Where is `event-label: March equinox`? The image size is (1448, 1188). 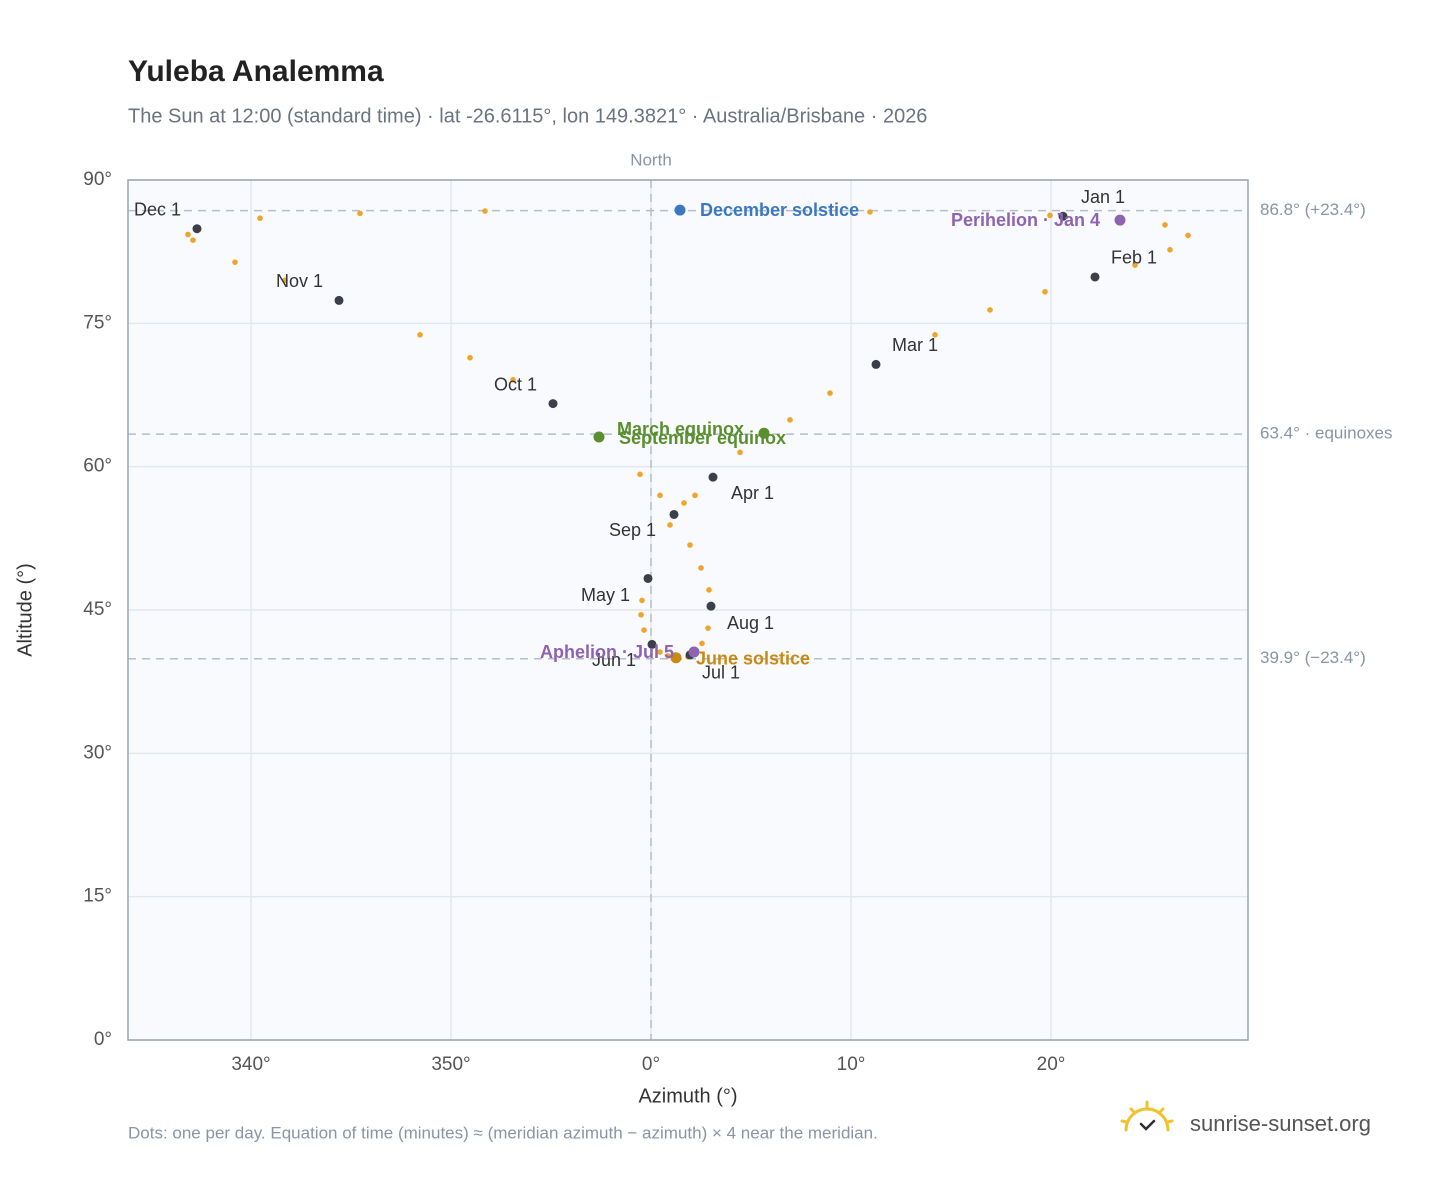 event-label: March equinox is located at coordinates (680, 429).